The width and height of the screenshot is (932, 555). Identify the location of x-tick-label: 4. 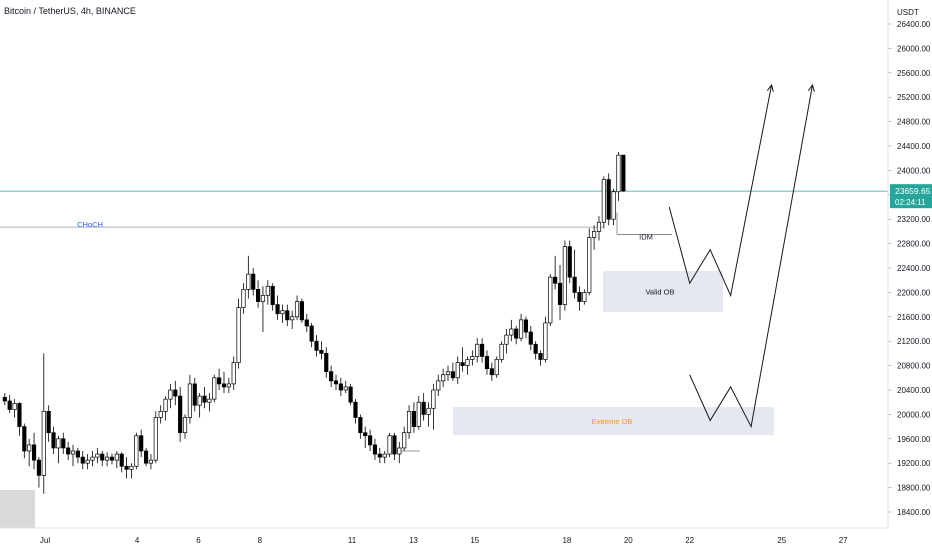
(137, 540).